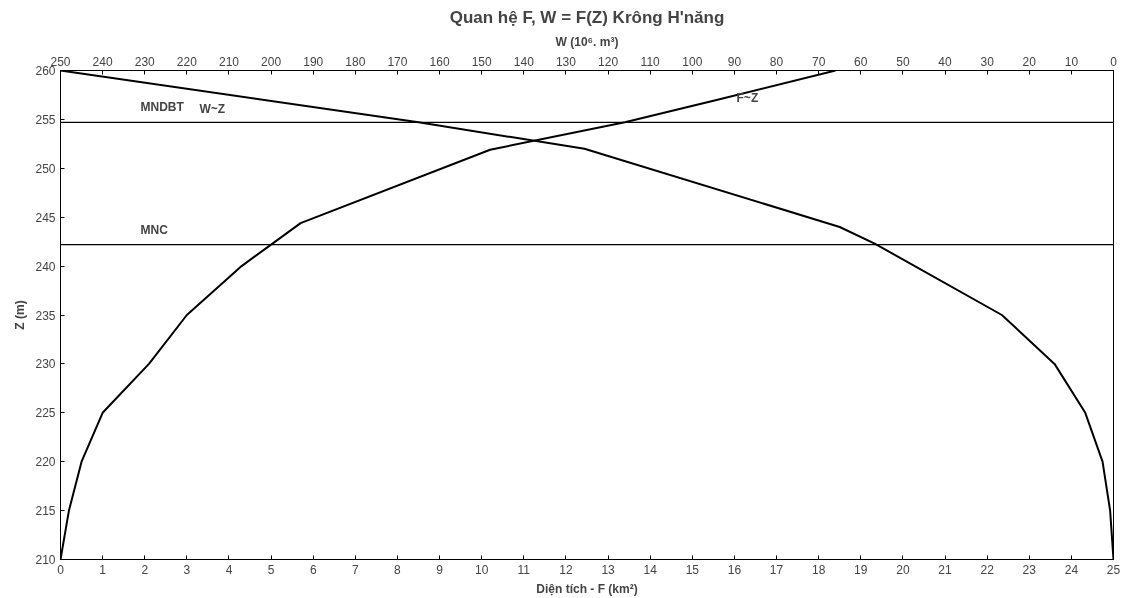  Describe the element at coordinates (313, 569) in the screenshot. I see `x-tick-label: 6` at that location.